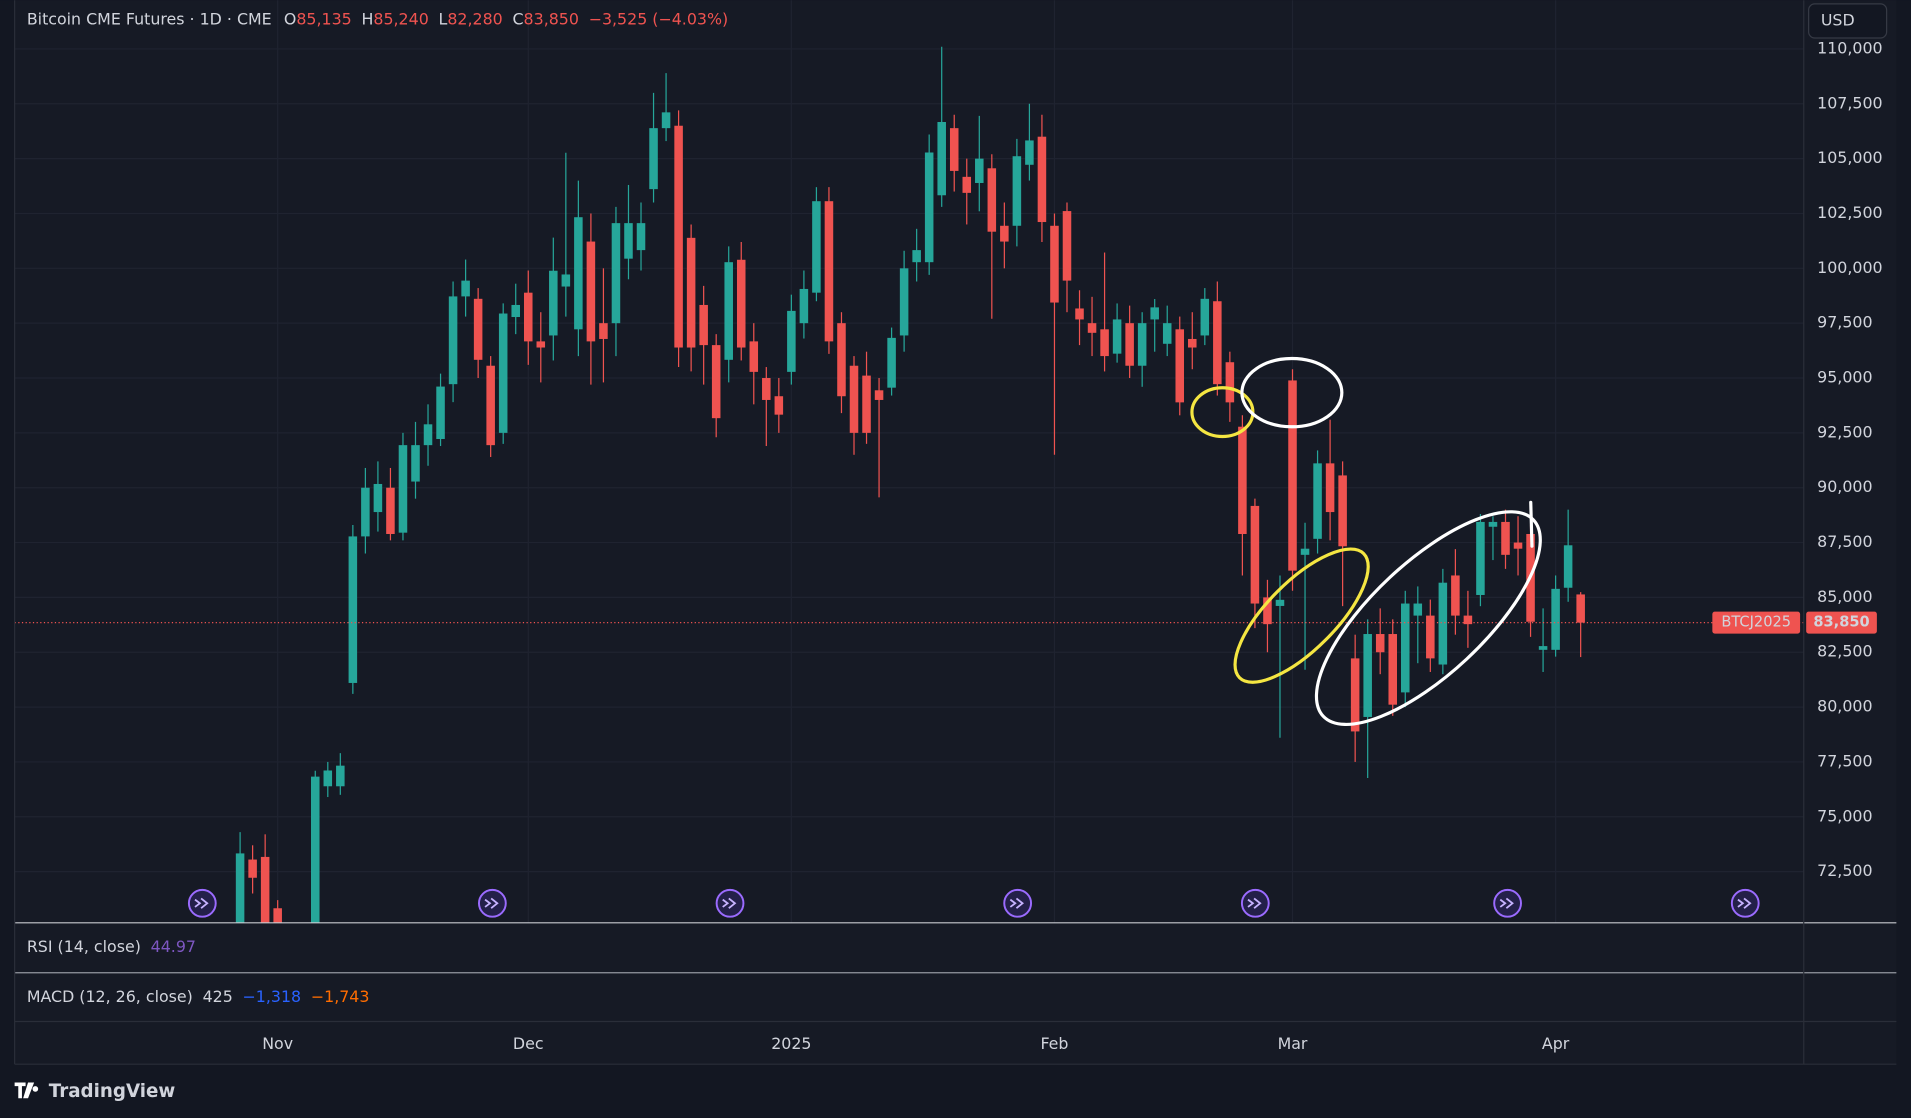 This screenshot has width=1911, height=1118. I want to click on macd-signal: −1,318, so click(272, 996).